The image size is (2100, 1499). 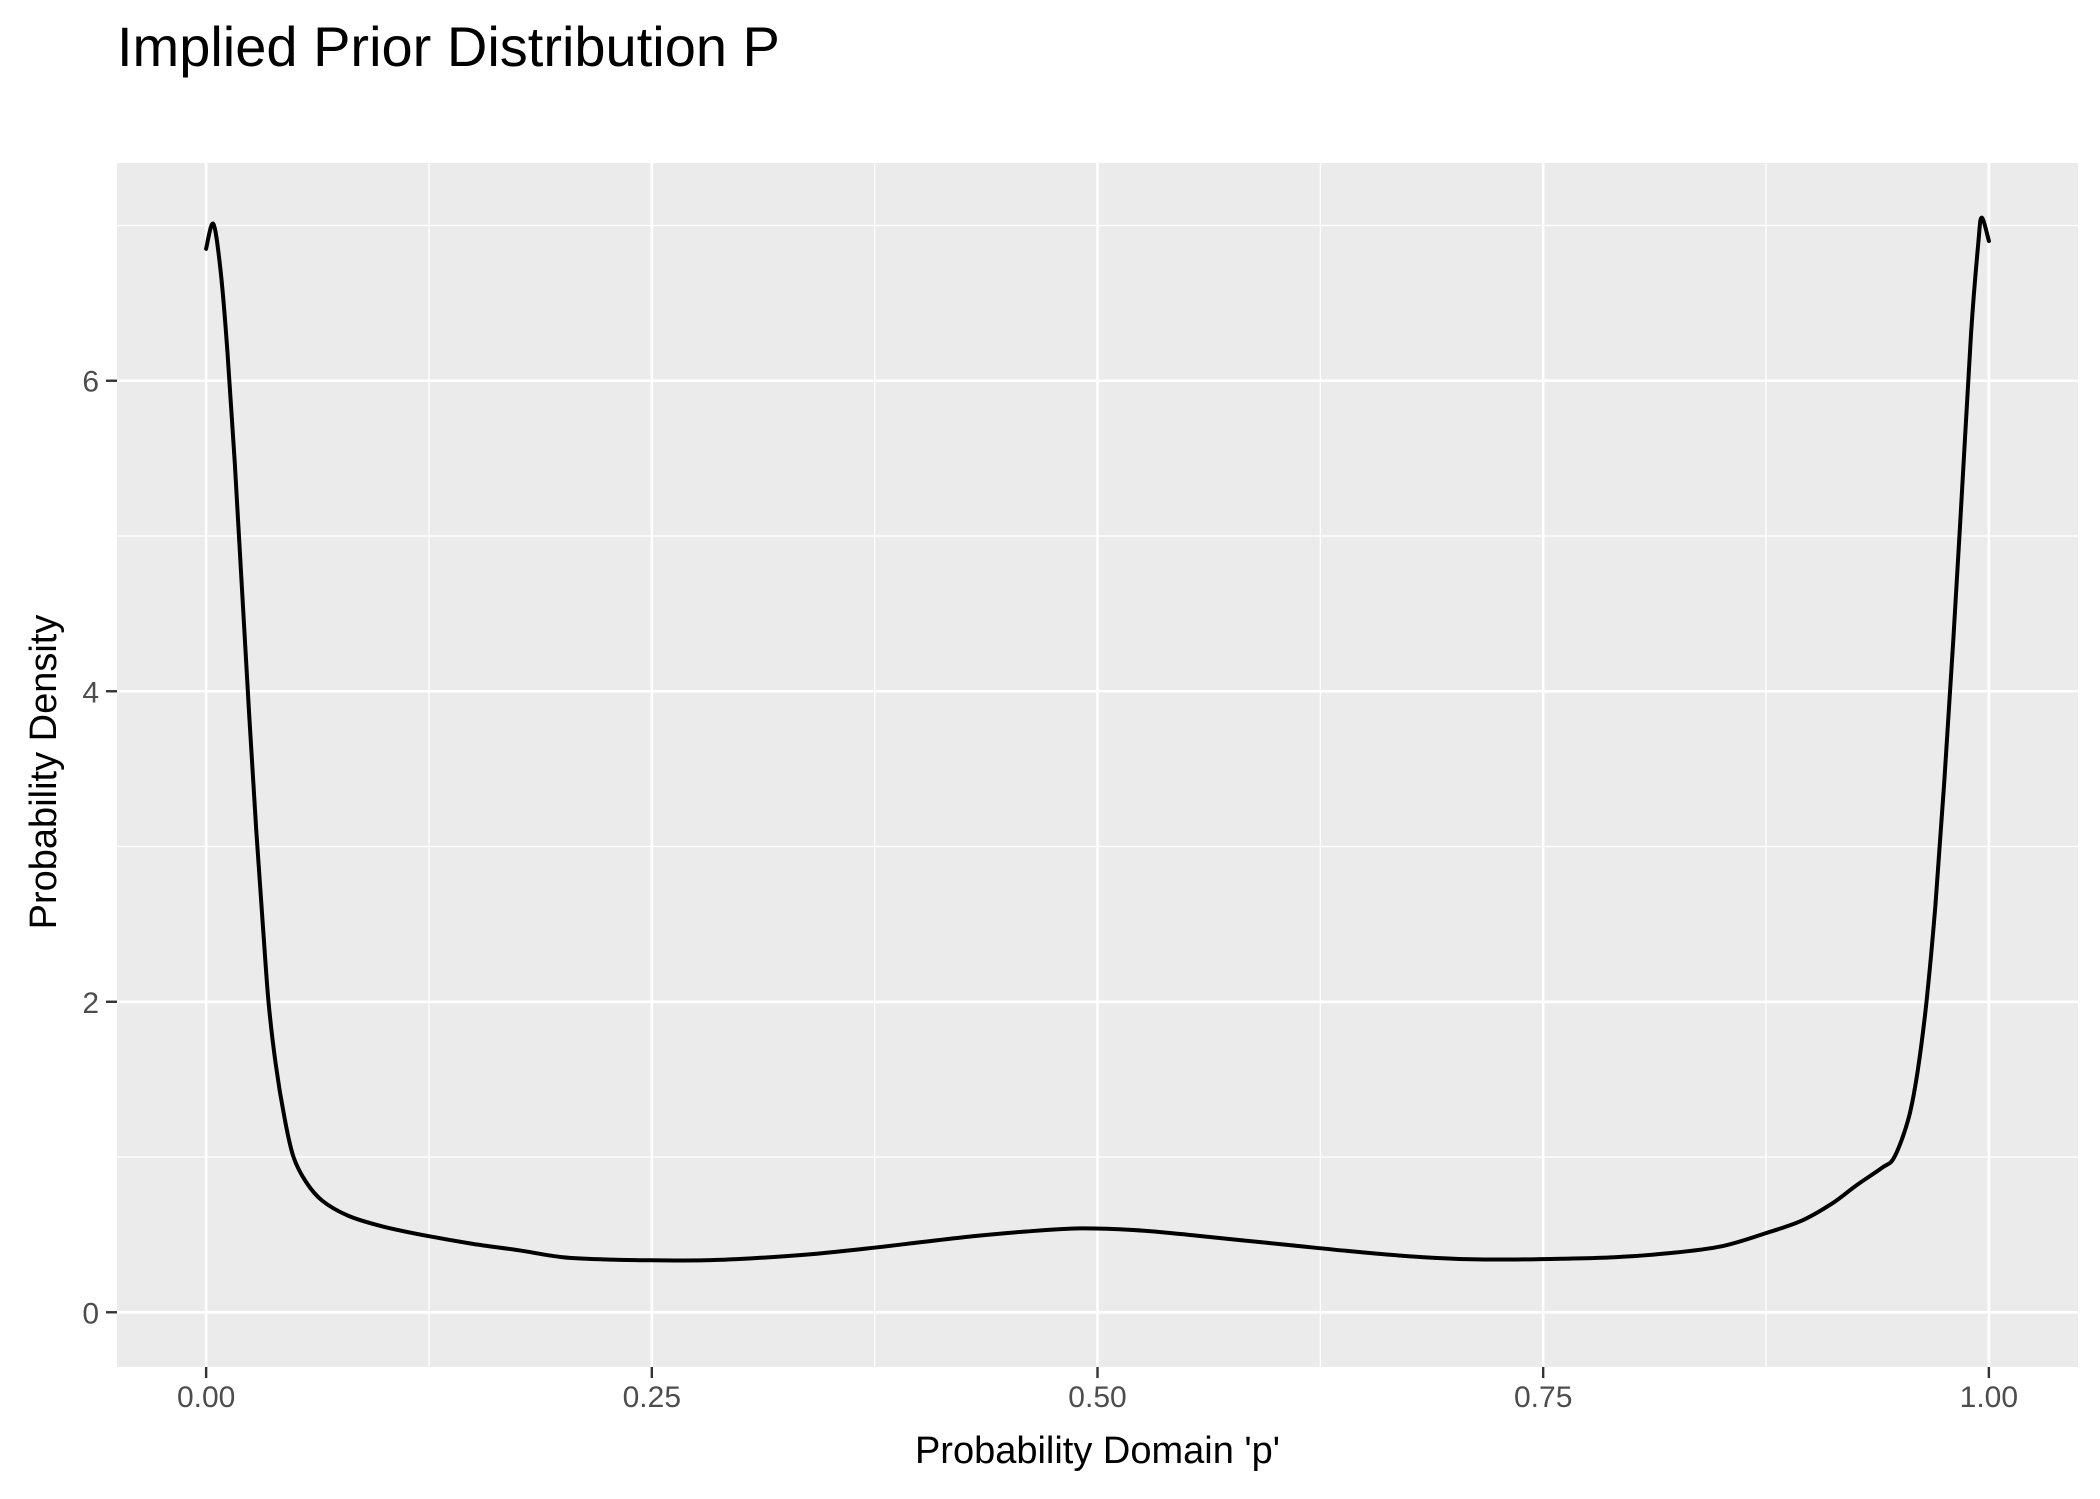 I want to click on y-tick-label: 2, so click(x=90, y=1003).